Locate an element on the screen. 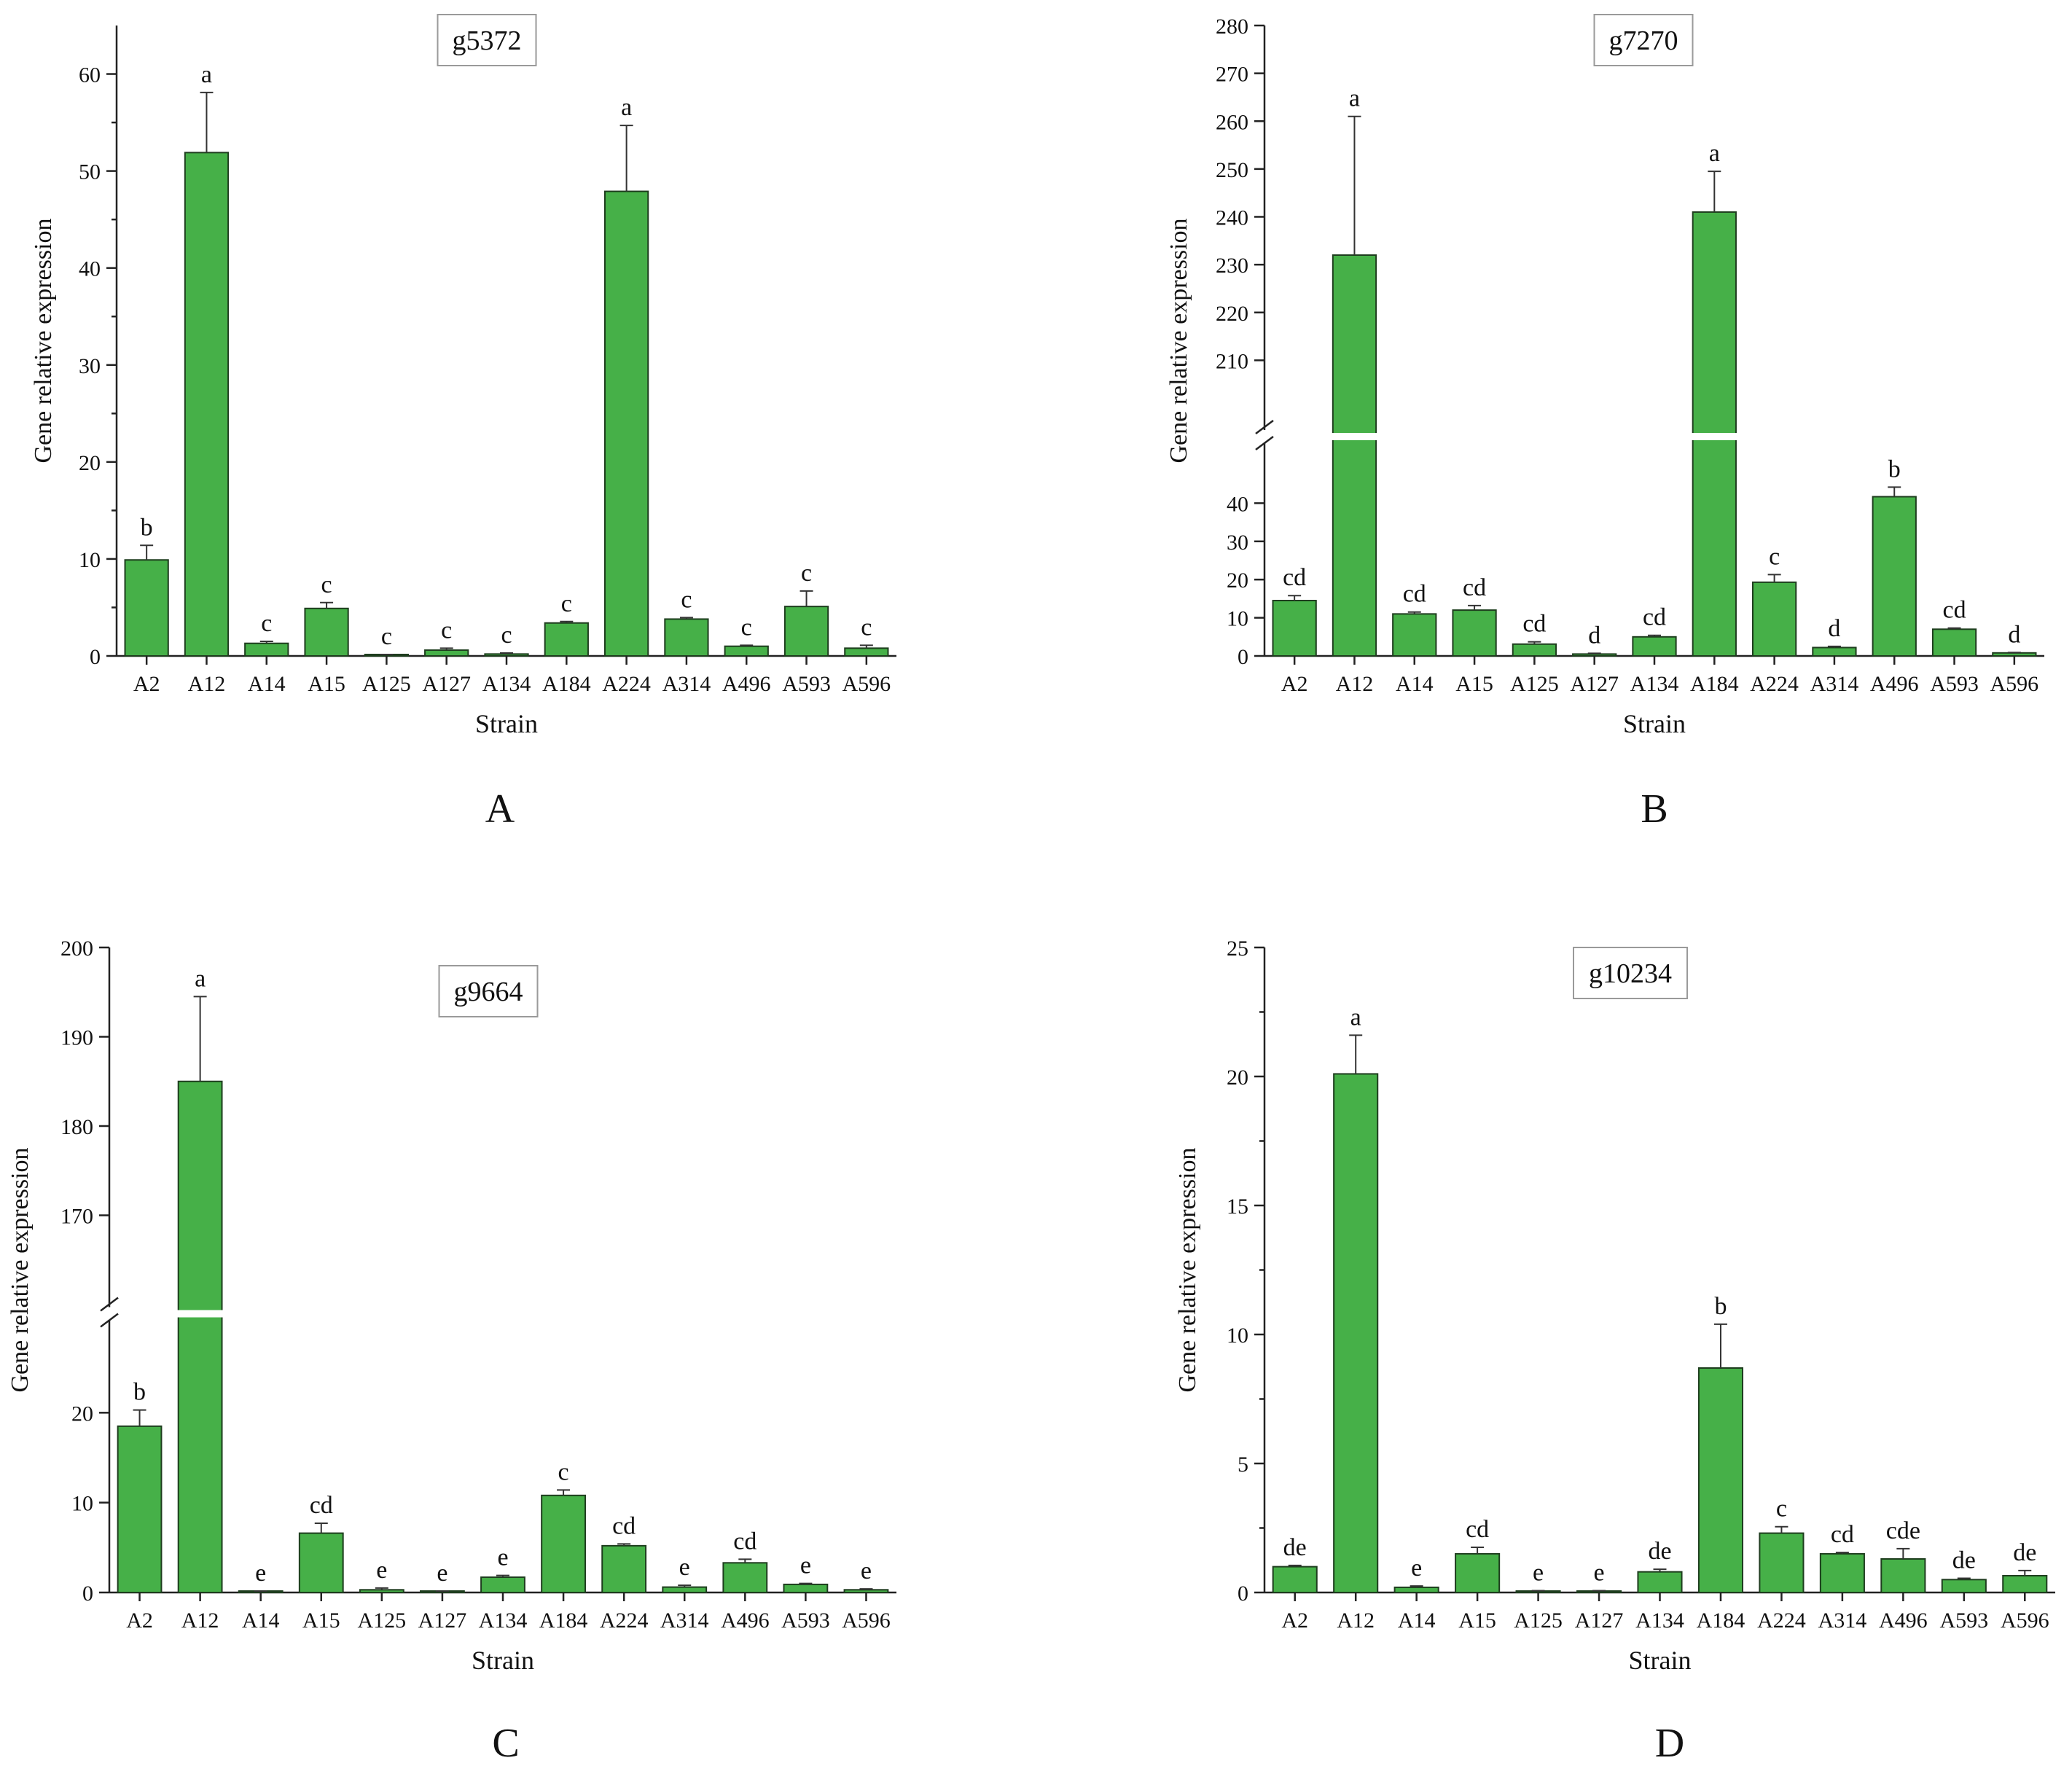 Image resolution: width=2072 pixels, height=1790 pixels. significance-letter: cde is located at coordinates (1903, 1531).